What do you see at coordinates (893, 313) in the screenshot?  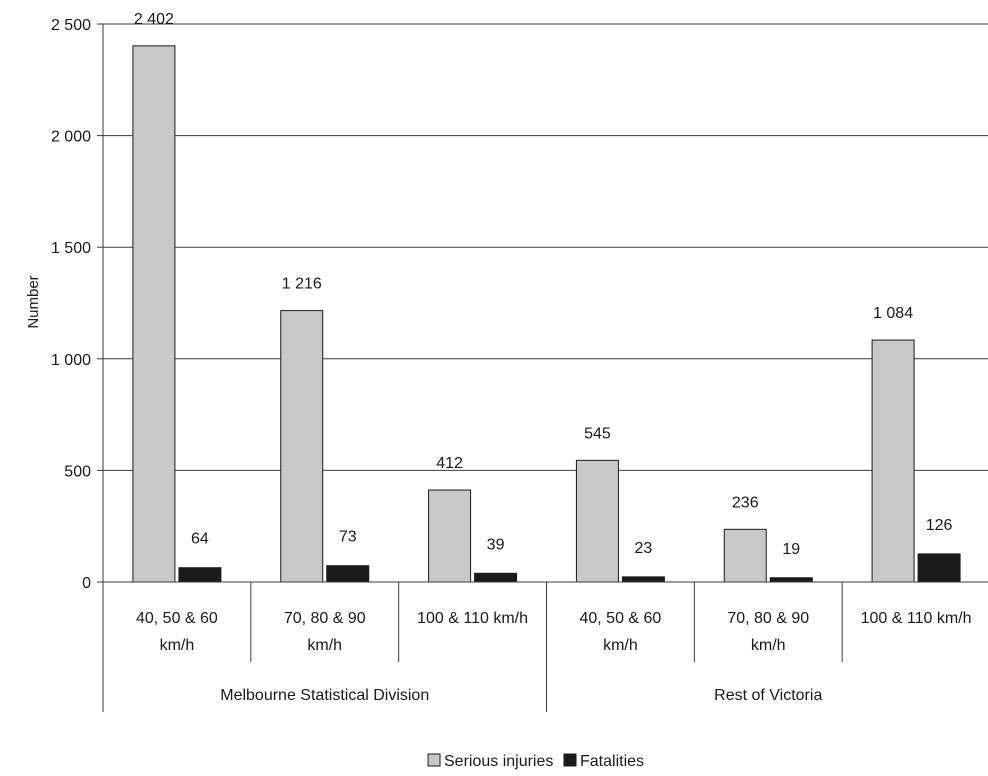 I see `data-label-serious-injuries: 1 084` at bounding box center [893, 313].